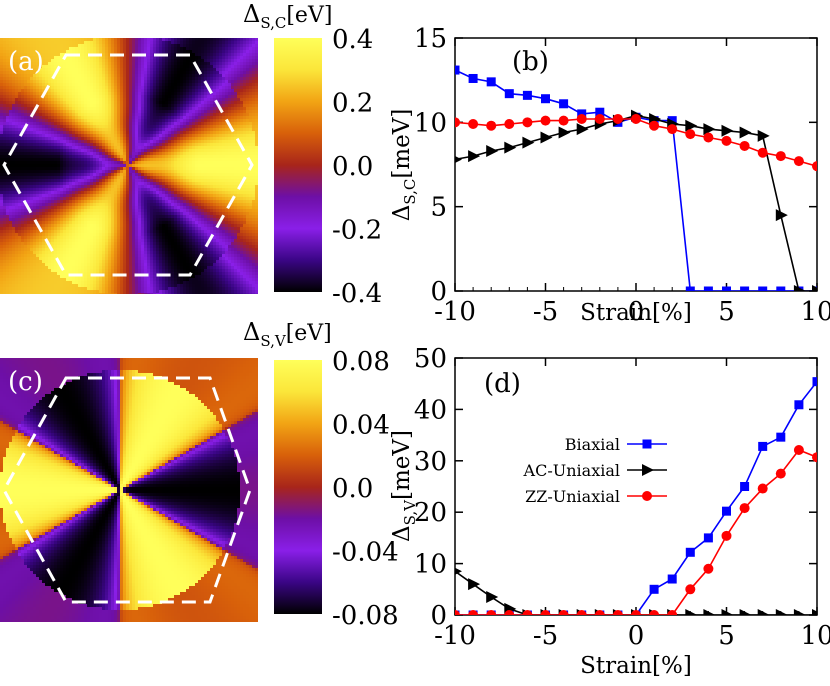 The image size is (830, 686). I want to click on y-tick-label: 20, so click(430, 513).